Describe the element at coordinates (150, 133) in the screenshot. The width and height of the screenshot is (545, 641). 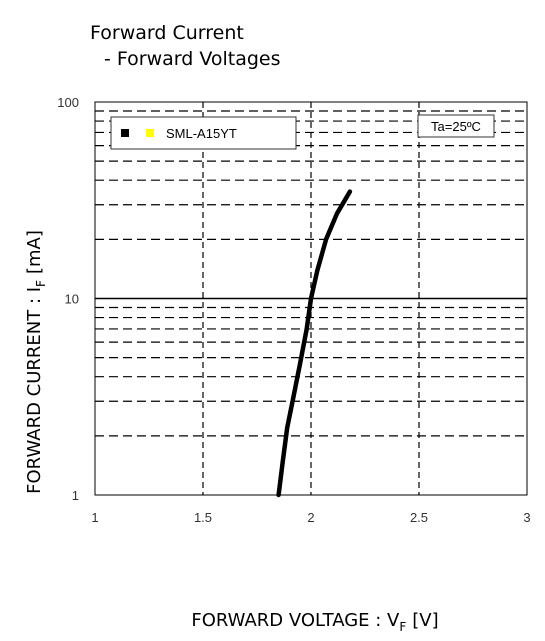
I see `legend-marker-yellow` at that location.